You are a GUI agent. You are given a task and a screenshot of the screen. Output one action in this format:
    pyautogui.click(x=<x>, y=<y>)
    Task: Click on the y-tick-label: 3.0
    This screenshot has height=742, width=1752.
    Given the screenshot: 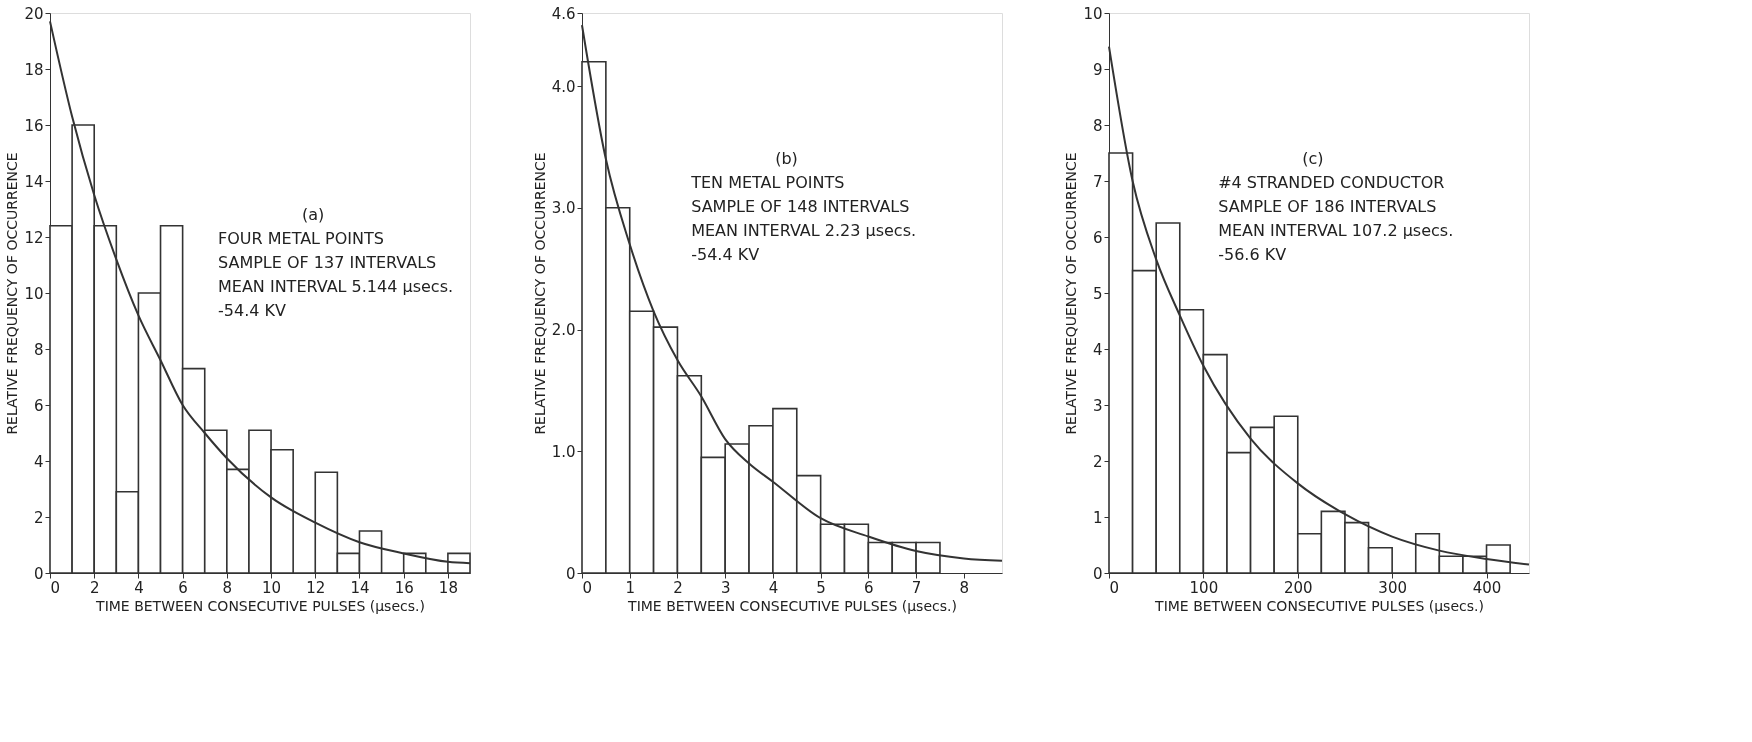 What is the action you would take?
    pyautogui.click(x=563, y=208)
    